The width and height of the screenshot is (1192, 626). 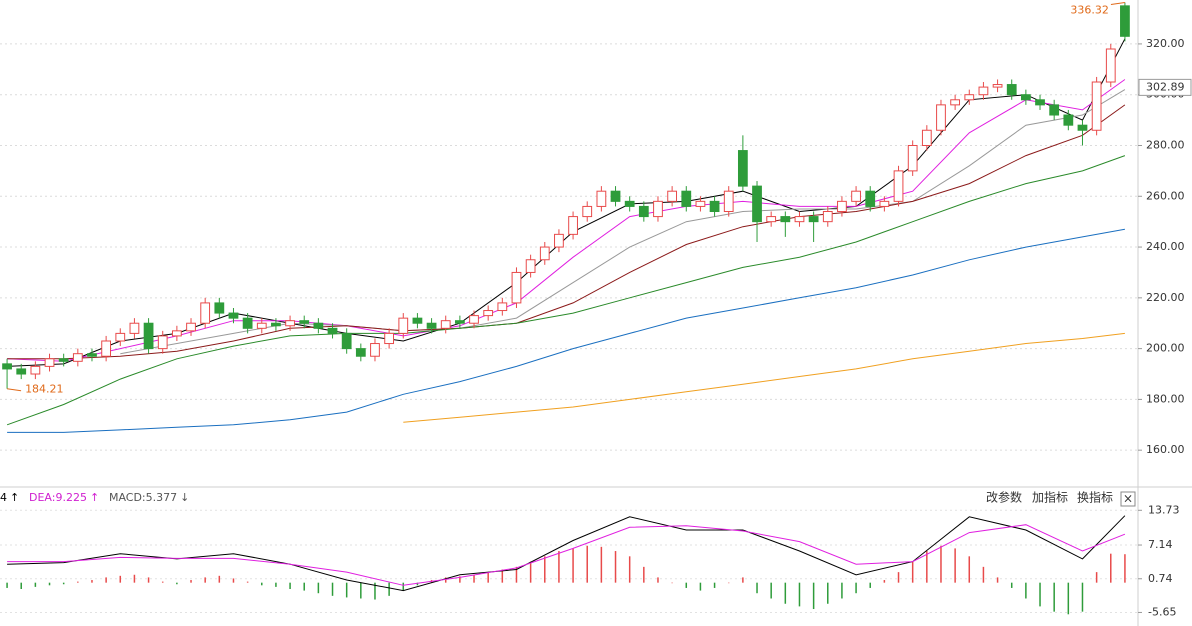 I want to click on indicator-button: 改参数, so click(x=1004, y=497).